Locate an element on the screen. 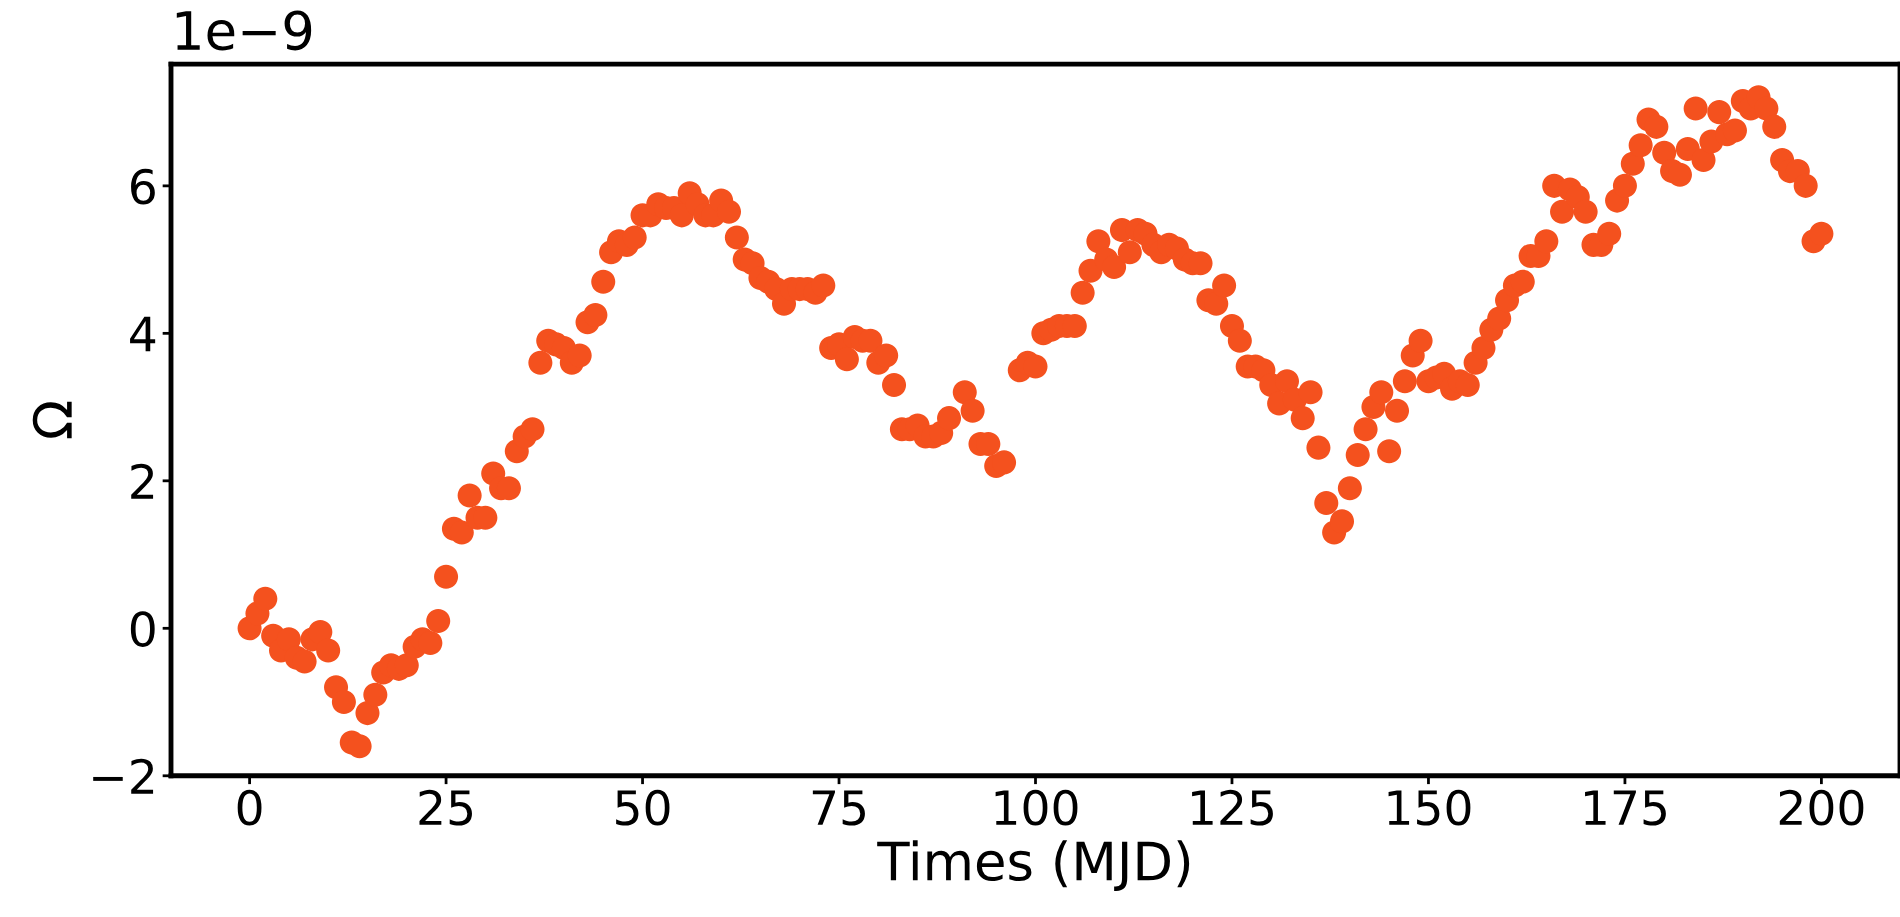  y-tick-label: −2 is located at coordinates (123, 776).